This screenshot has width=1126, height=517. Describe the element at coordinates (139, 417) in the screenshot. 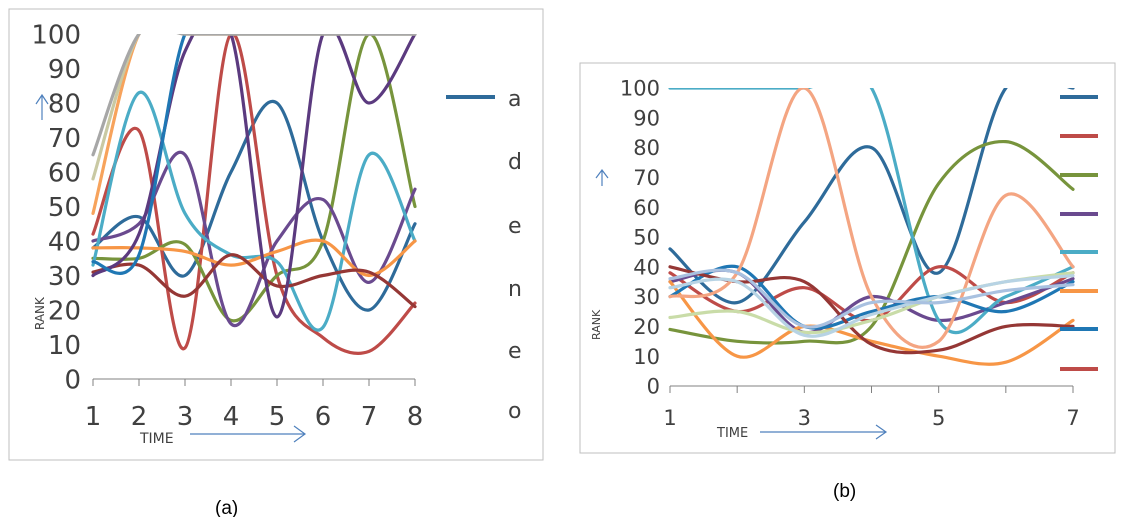

I see `chart-a-x-tick-label: 2` at that location.